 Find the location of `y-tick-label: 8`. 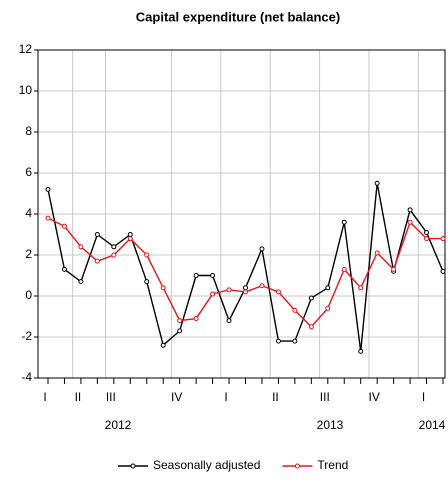

y-tick-label: 8 is located at coordinates (28, 131).